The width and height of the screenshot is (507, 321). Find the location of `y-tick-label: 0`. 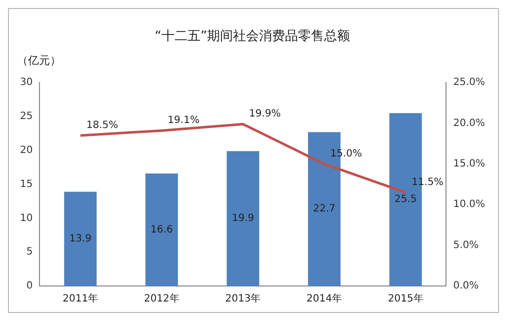

y-tick-label: 0 is located at coordinates (29, 286).